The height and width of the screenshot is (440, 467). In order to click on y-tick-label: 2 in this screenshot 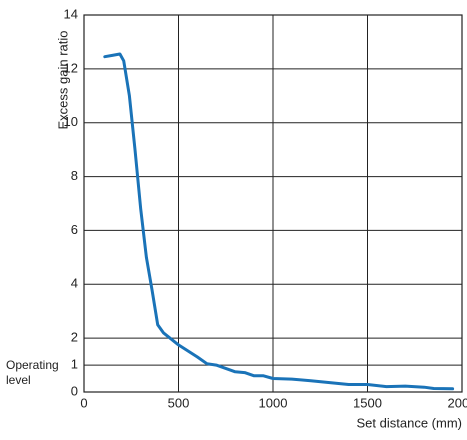, I will do `click(74, 337)`.